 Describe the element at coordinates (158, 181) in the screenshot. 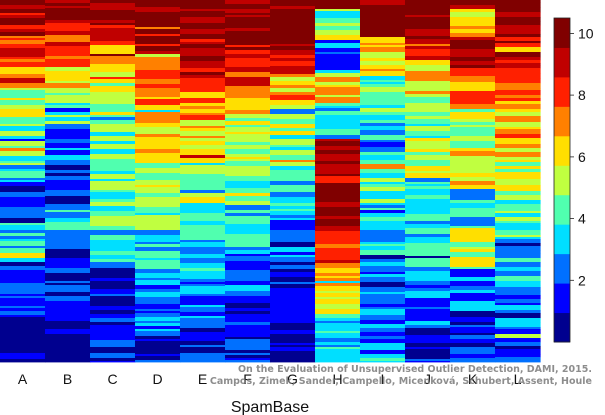

I see `heatmap-column-D` at that location.